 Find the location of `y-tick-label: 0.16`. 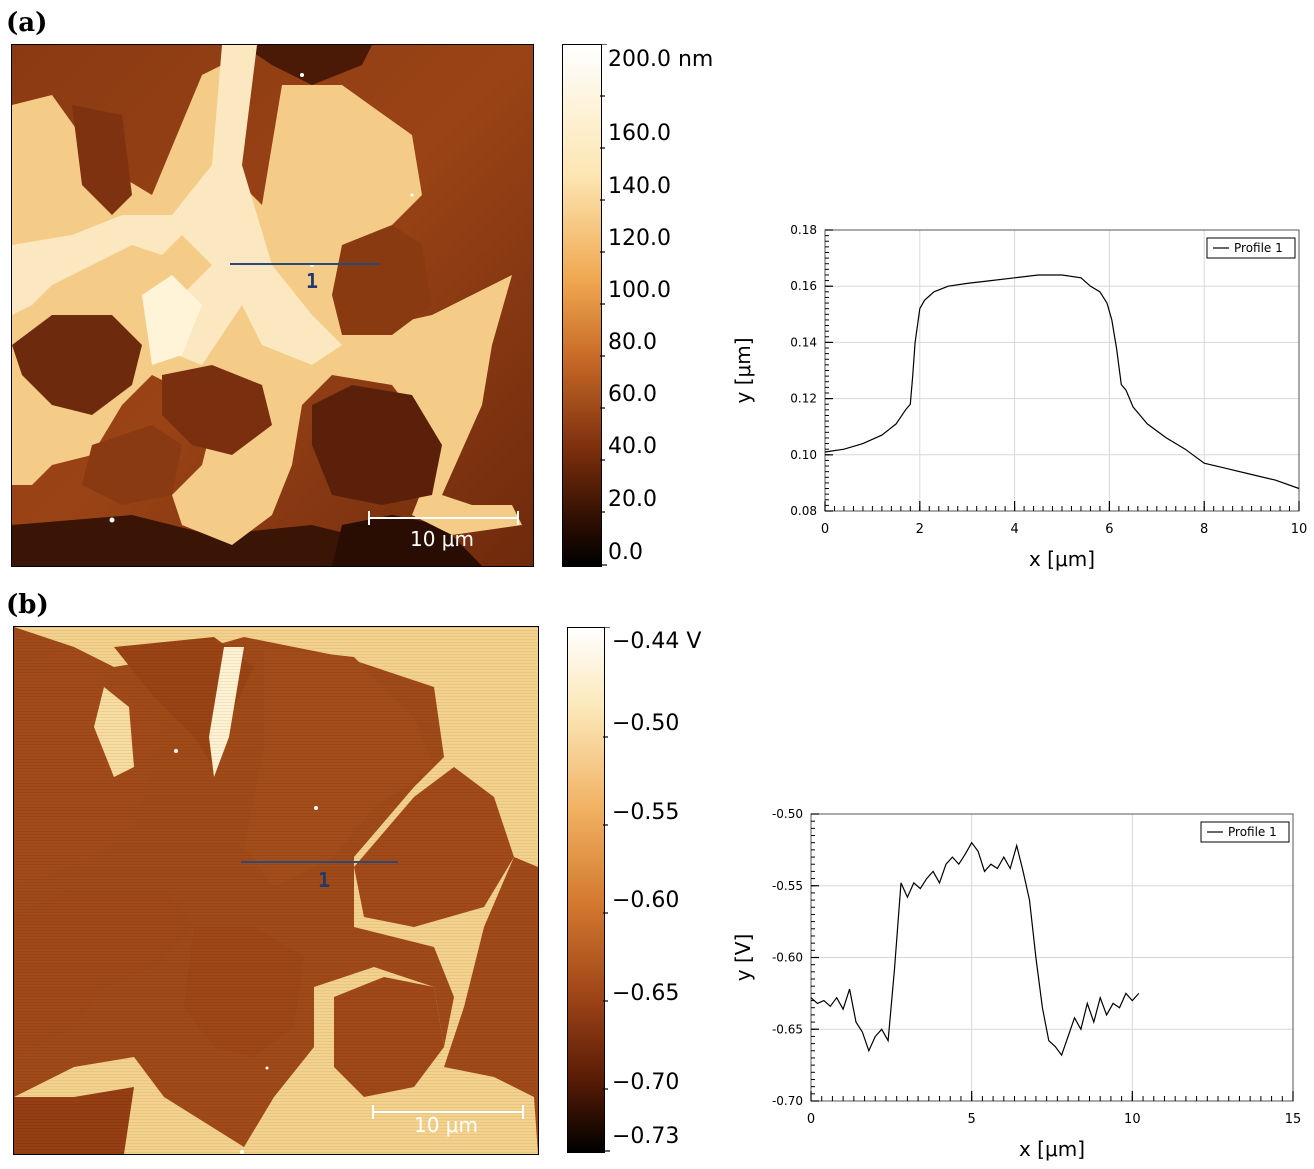

y-tick-label: 0.16 is located at coordinates (803, 286).